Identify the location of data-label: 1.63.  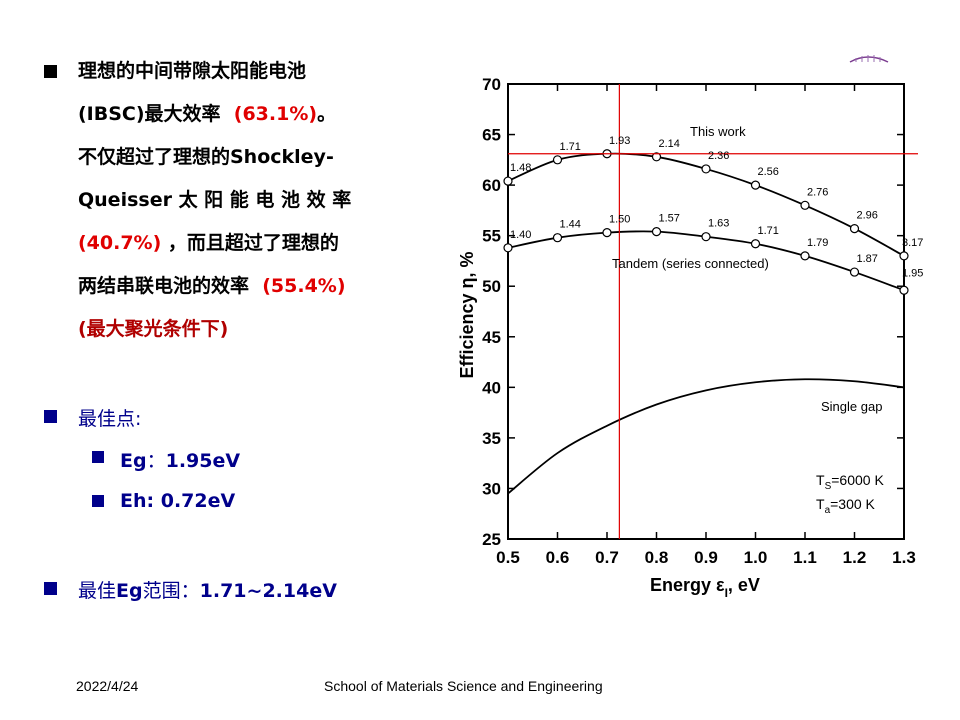
(718, 224).